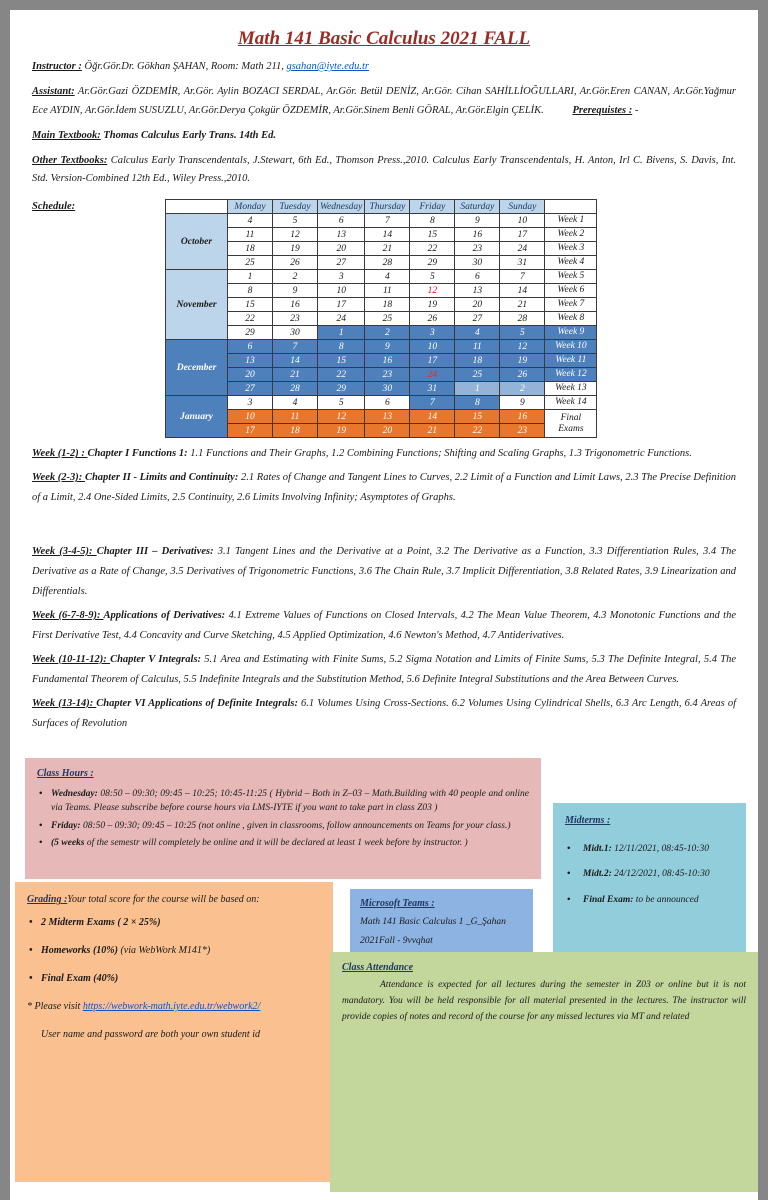 The width and height of the screenshot is (768, 1200). I want to click on week-cell: Week 7, so click(571, 305).